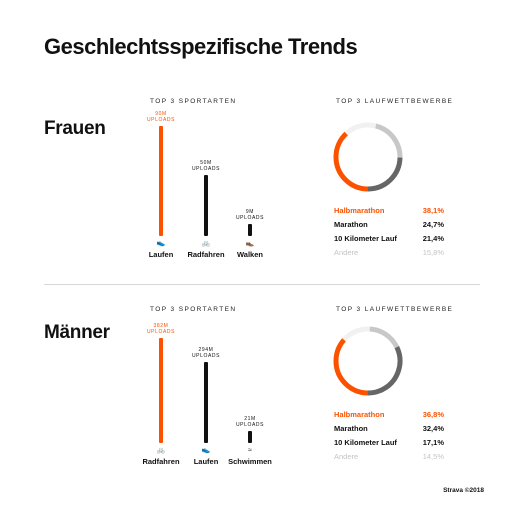 This screenshot has width=512, height=512. Describe the element at coordinates (250, 461) in the screenshot. I see `sport-name: Schwimmen` at that location.